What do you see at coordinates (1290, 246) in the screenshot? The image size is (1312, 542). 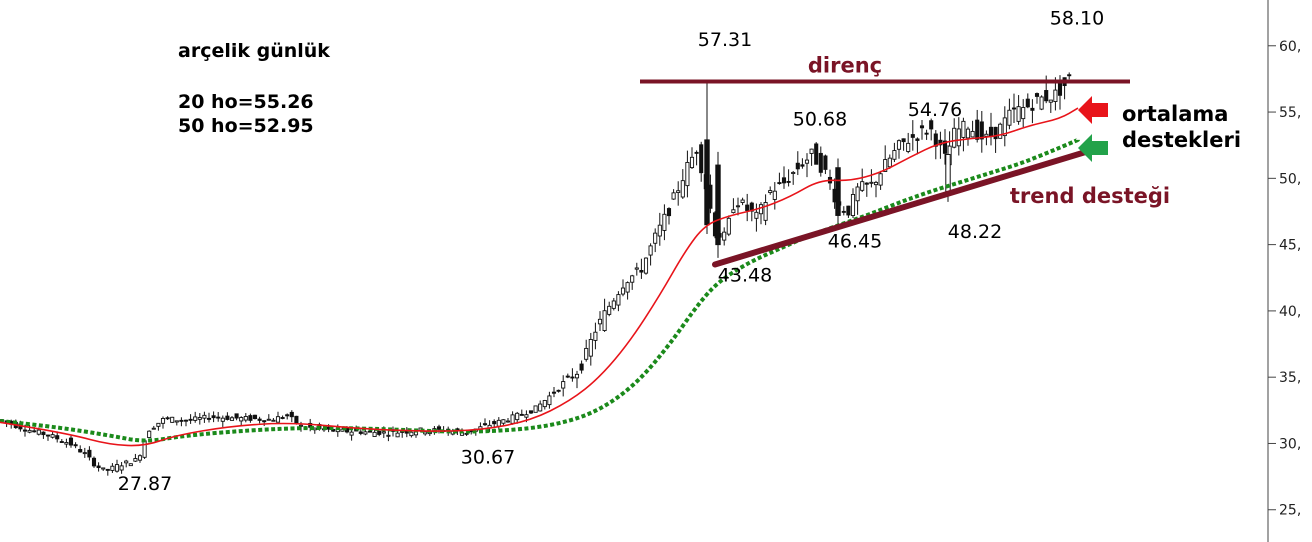 I see `y-tick-label: 45,` at bounding box center [1290, 246].